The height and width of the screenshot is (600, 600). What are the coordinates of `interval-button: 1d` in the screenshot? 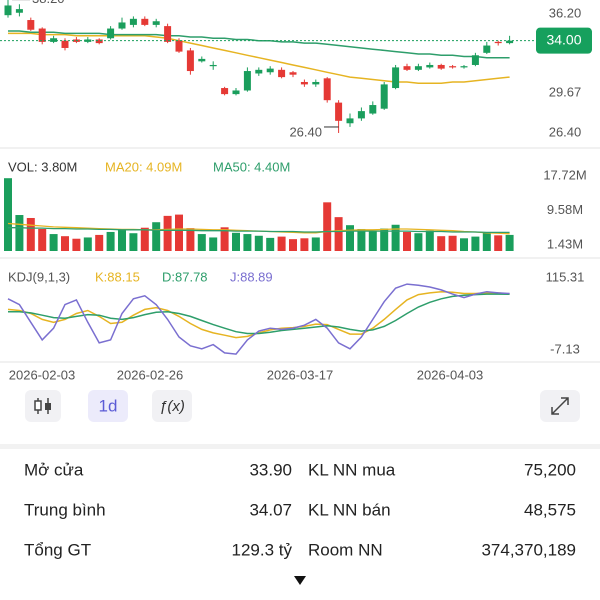 It's located at (108, 406).